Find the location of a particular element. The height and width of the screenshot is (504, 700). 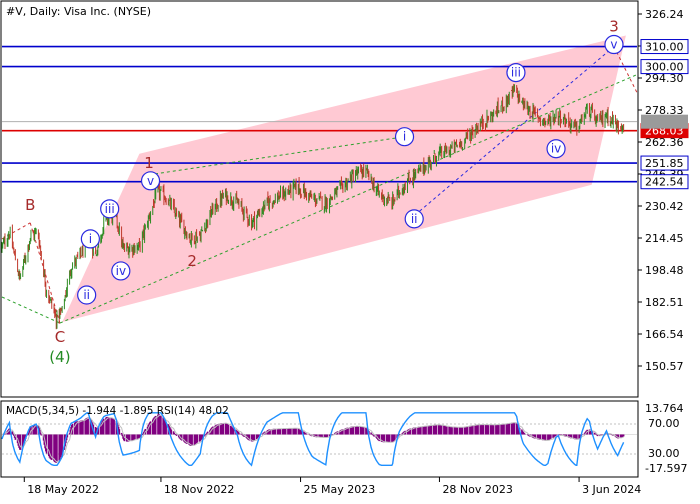

indicator-title: MACD(5,34,5) -1.944 -1.895 RSI(14) 48.02 is located at coordinates (117, 411).